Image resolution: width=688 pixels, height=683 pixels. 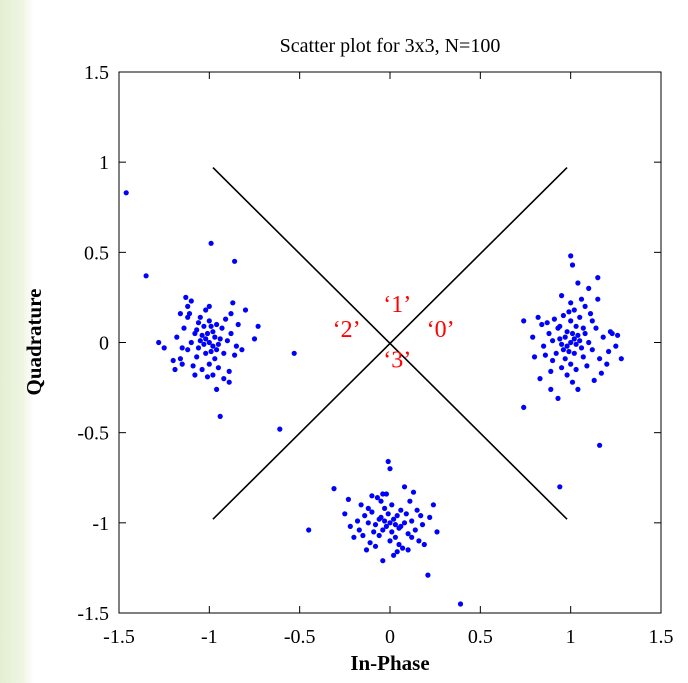 What do you see at coordinates (96, 253) in the screenshot?
I see `y-tick-label: 0.5` at bounding box center [96, 253].